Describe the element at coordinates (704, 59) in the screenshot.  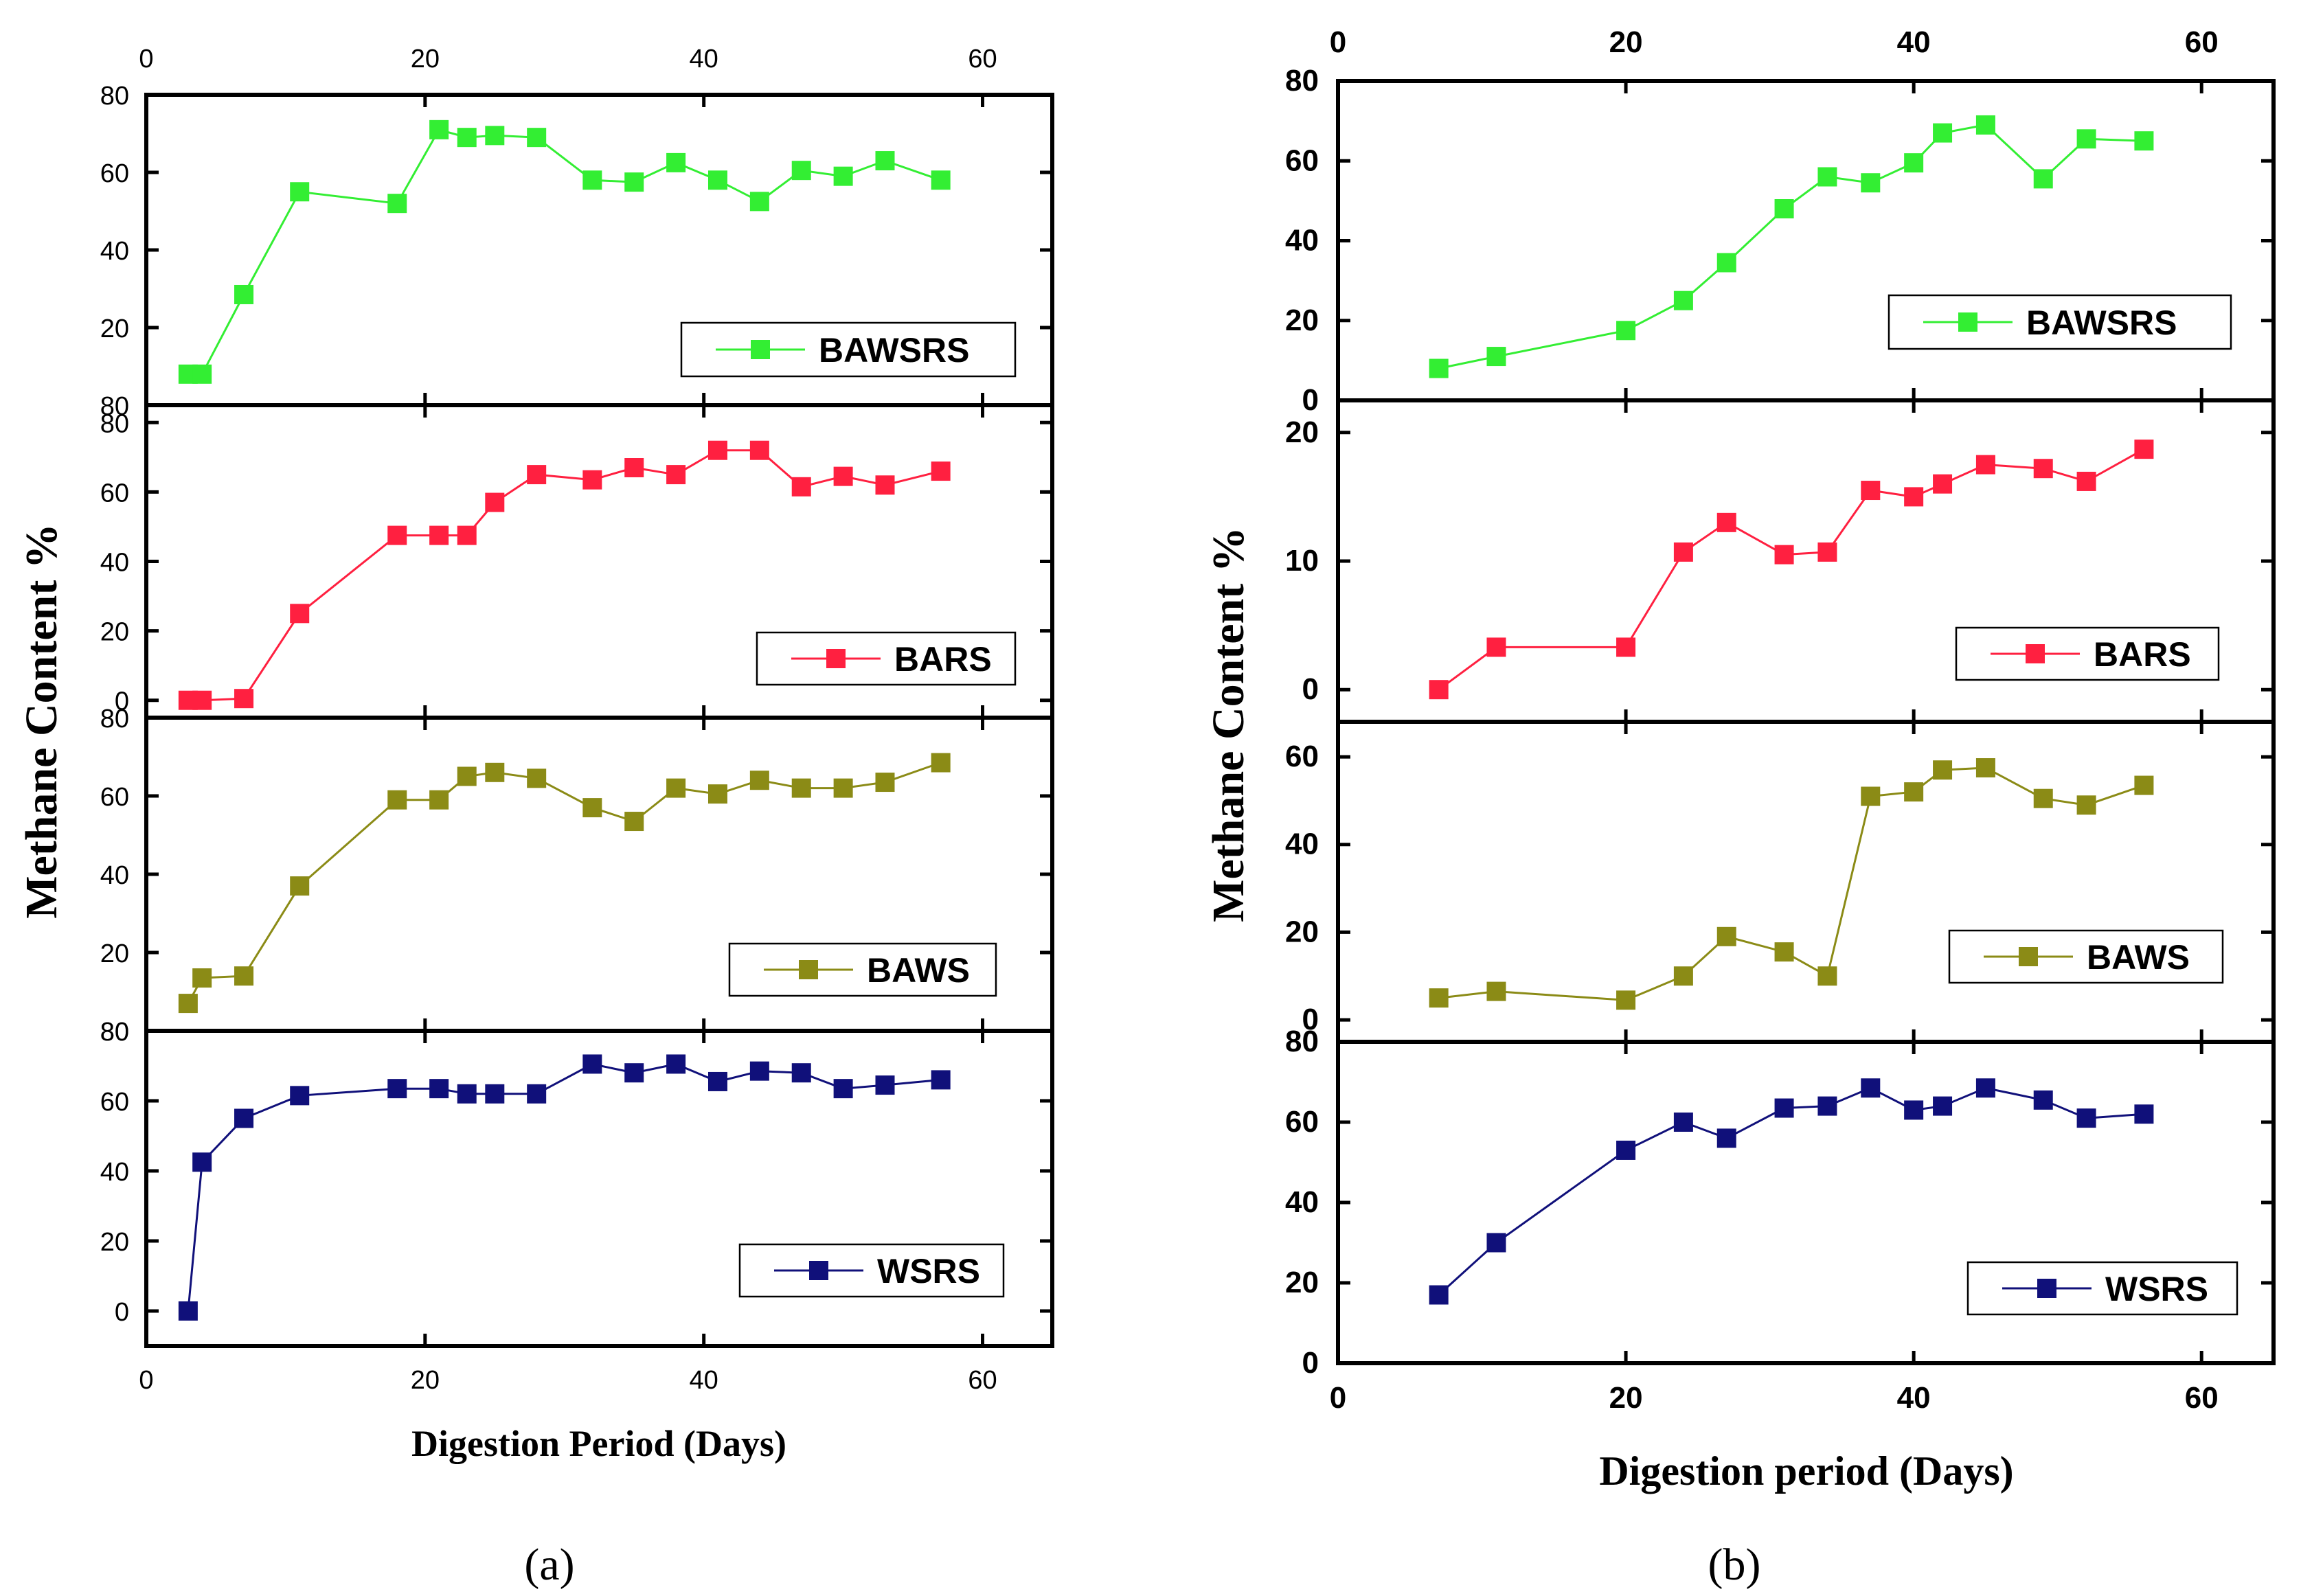
I see `xtick-label-top: 40` at that location.